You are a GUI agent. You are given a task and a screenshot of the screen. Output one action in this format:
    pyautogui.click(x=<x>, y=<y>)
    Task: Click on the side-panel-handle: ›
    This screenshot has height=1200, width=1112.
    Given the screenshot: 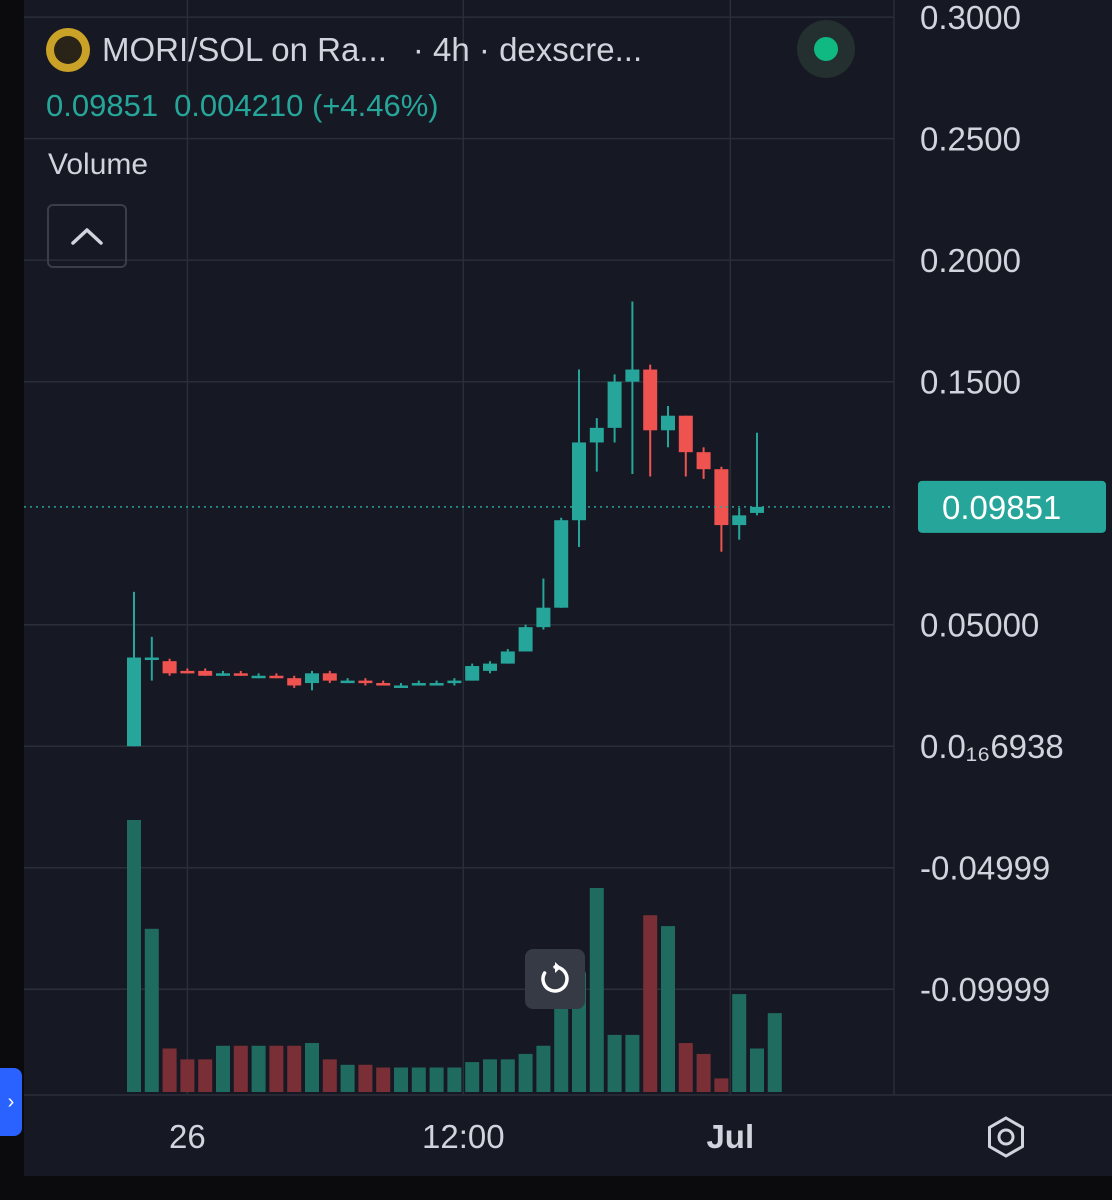 What is the action you would take?
    pyautogui.click(x=11, y=1102)
    